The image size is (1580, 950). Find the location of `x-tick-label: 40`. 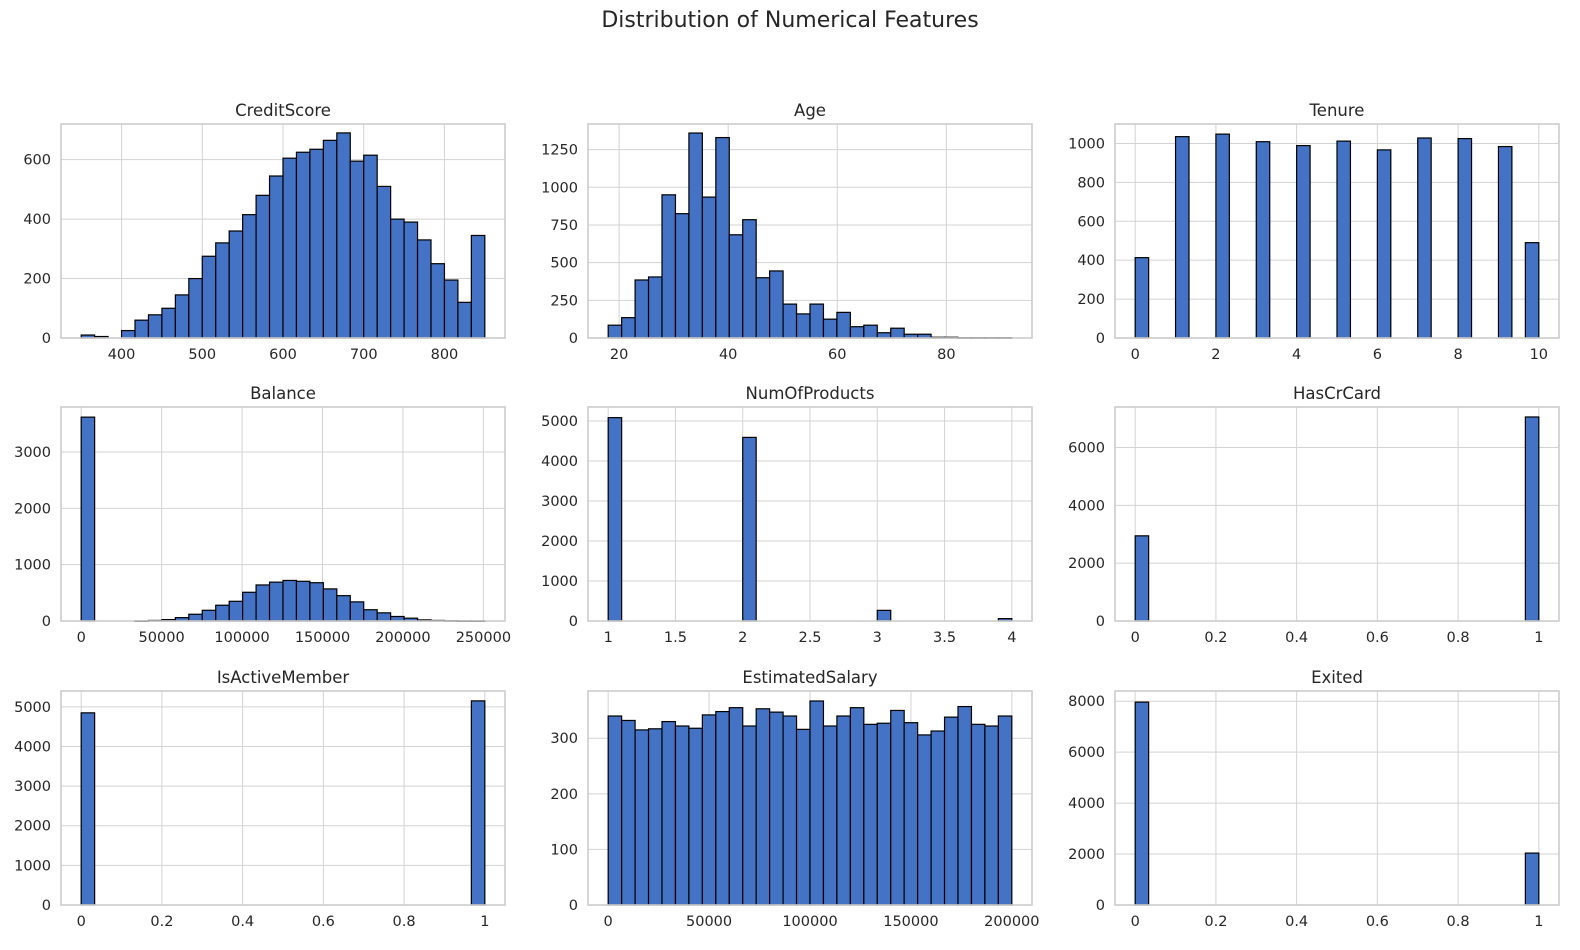

x-tick-label: 40 is located at coordinates (728, 355).